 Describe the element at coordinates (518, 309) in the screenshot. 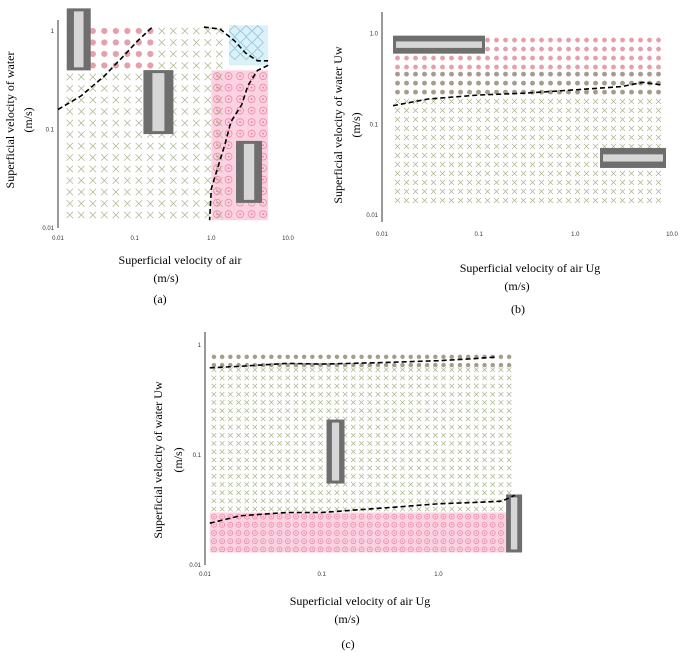

I see `panel-label-b: (b)` at that location.